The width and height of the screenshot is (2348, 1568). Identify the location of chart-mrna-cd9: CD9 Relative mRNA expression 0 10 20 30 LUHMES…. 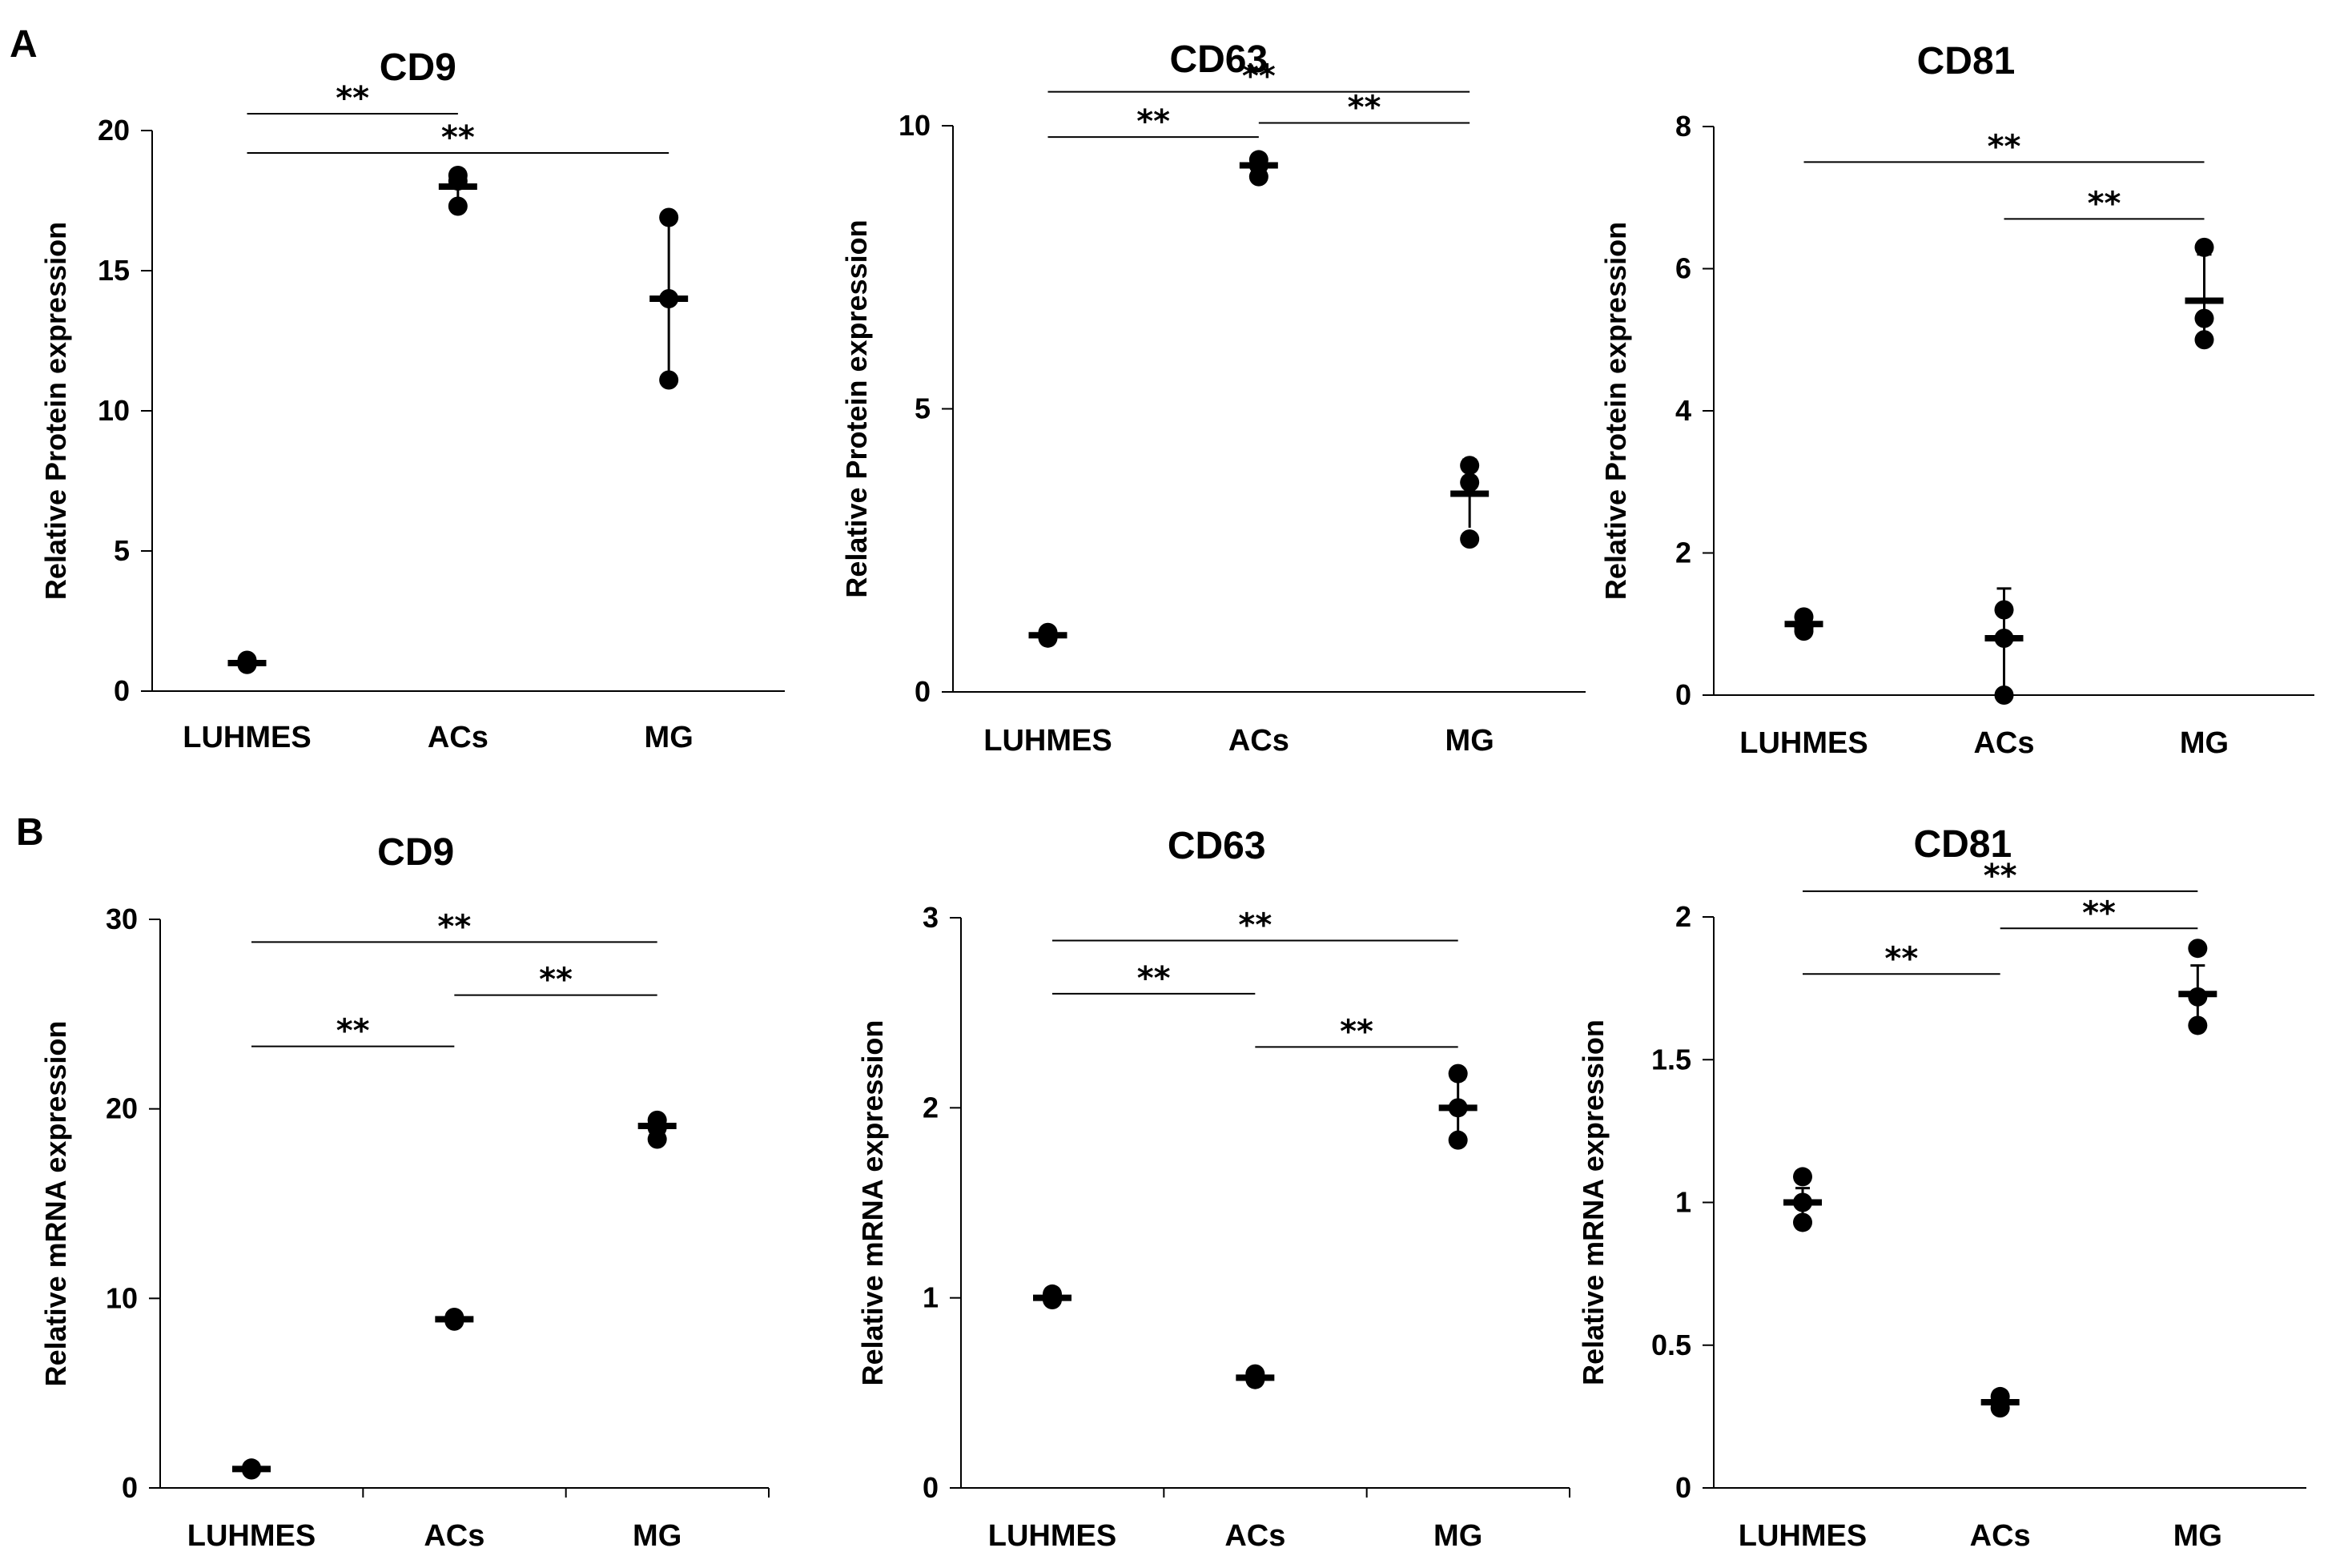
(404, 1192).